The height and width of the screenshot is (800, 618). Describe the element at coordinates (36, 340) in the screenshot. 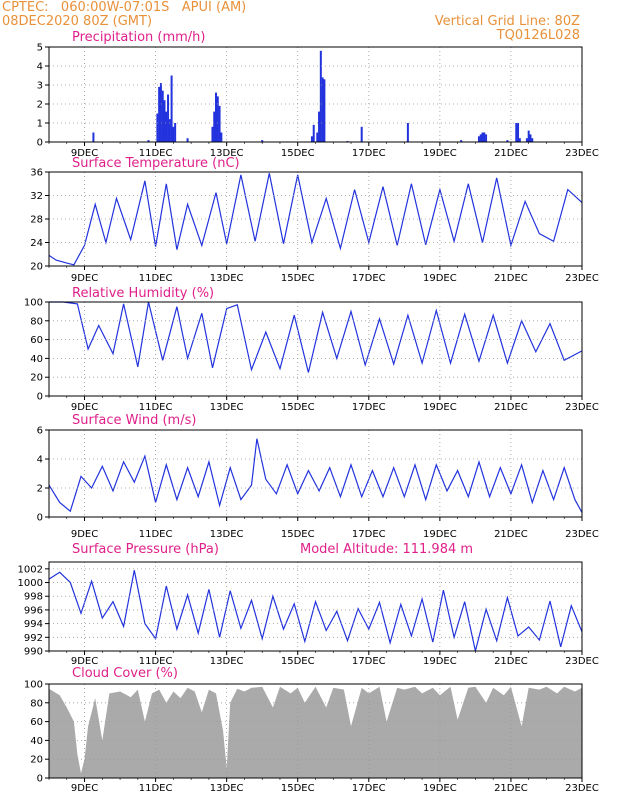

I see `y-tick-label: 60` at that location.